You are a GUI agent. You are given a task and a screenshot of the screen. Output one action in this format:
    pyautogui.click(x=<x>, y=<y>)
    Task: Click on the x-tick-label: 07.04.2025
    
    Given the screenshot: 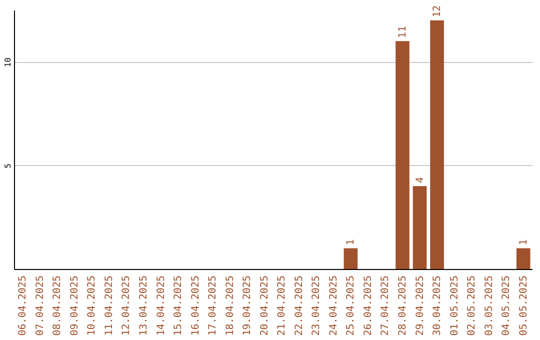 What is the action you would take?
    pyautogui.click(x=40, y=306)
    